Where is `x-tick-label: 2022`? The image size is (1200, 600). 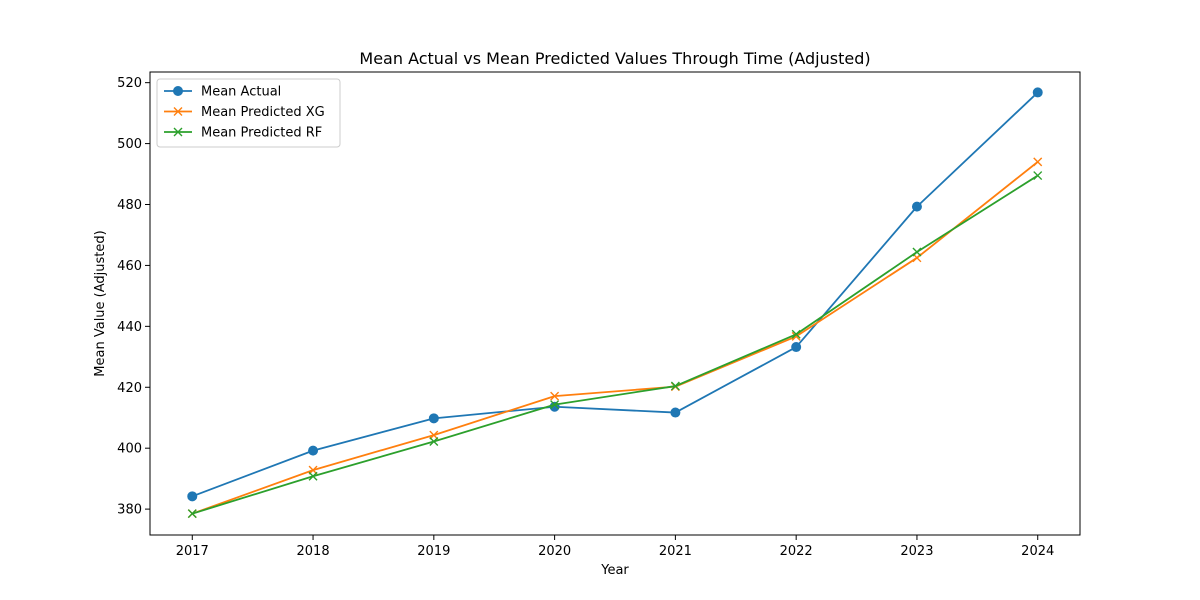
x-tick-label: 2022 is located at coordinates (796, 551).